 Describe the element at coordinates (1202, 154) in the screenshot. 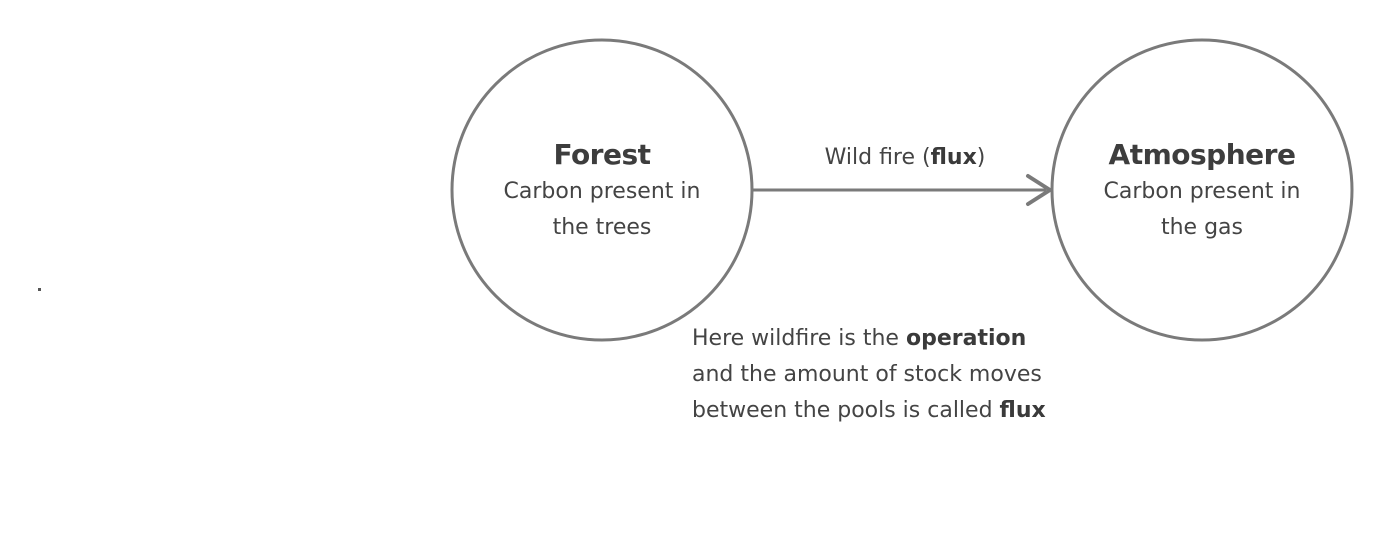

I see `atmosphere-title: Atmosphere` at that location.